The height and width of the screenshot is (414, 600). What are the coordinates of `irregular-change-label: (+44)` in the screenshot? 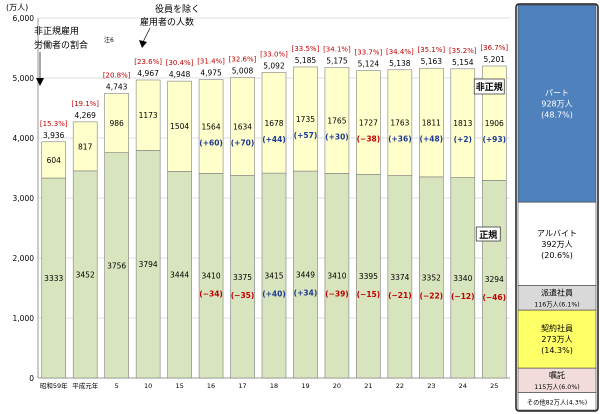 It's located at (274, 139).